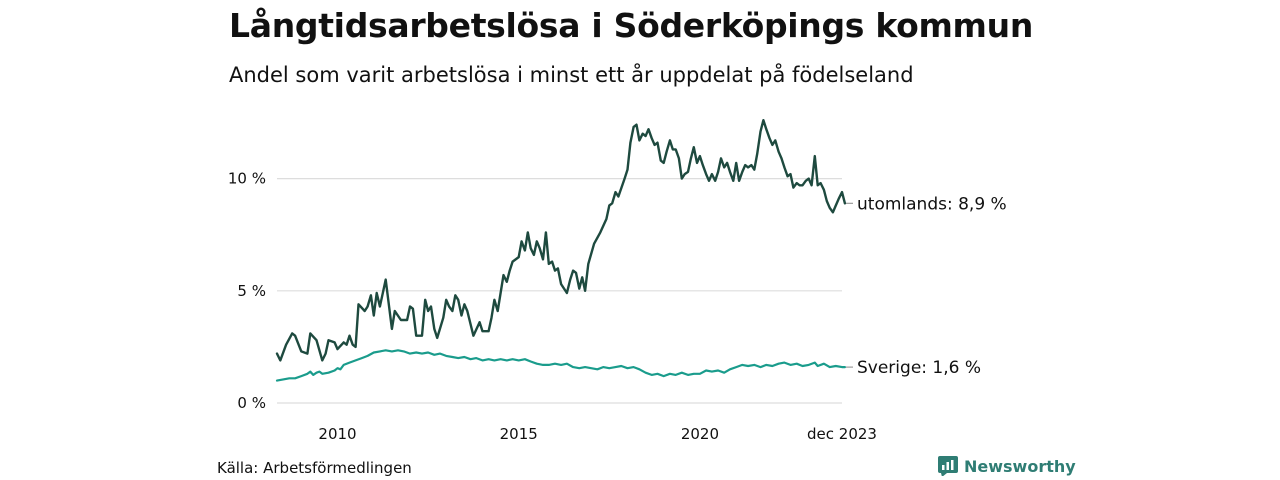 The image size is (1280, 480). I want to click on x-tick-label: 2015, so click(519, 434).